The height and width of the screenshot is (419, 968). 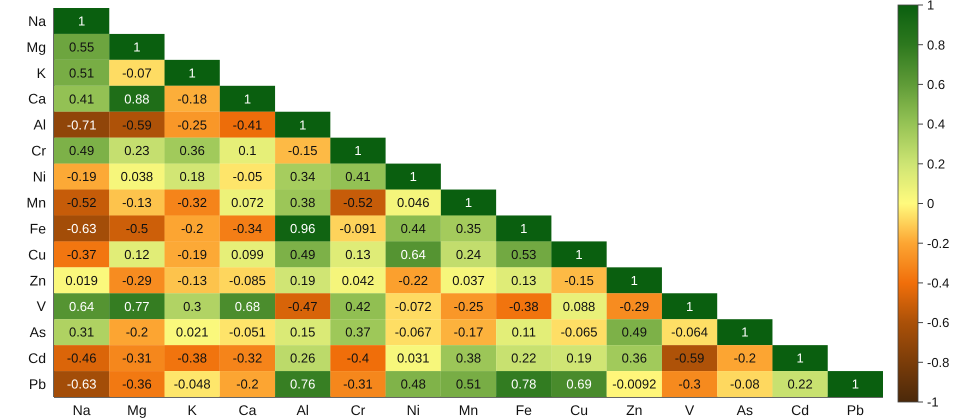 I want to click on data-label: -0.067, so click(x=413, y=332).